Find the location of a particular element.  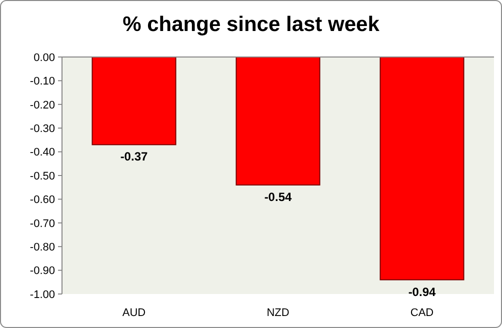

x-tick-label: NZD is located at coordinates (278, 313).